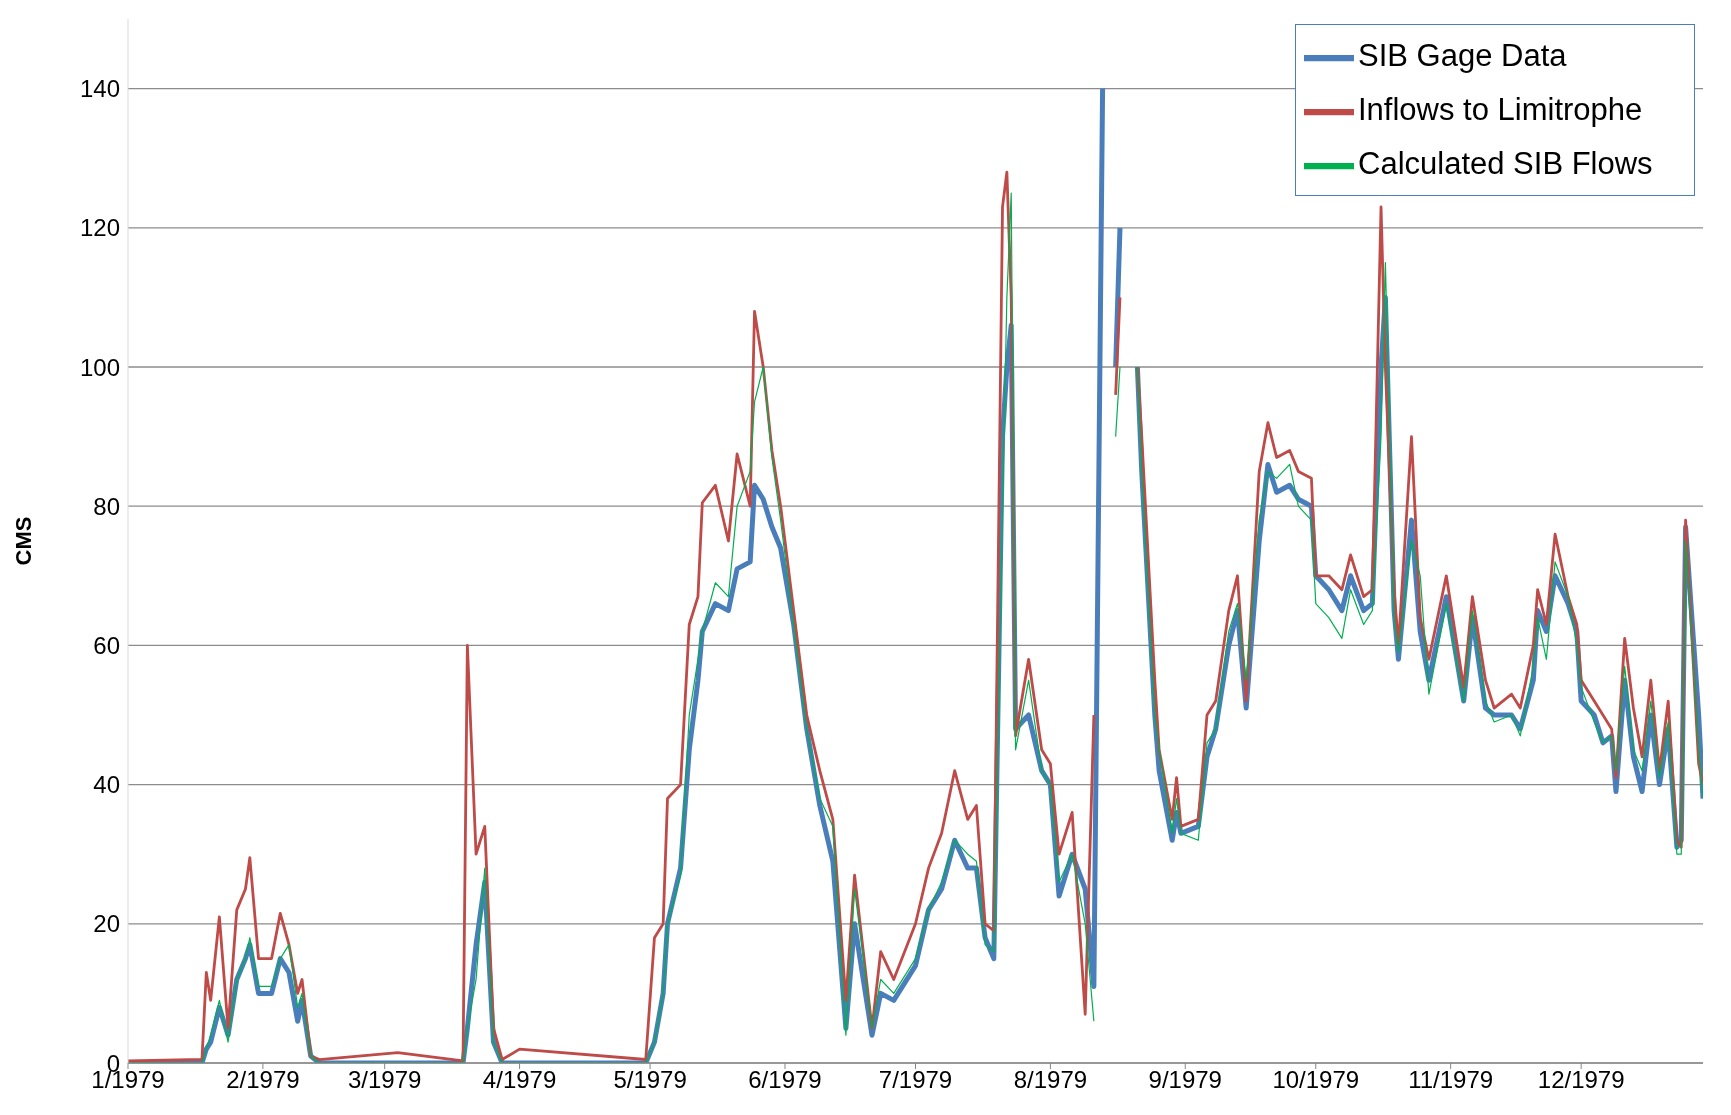 This screenshot has height=1115, width=1731. I want to click on x-tick-label: 5/1979, so click(650, 1080).